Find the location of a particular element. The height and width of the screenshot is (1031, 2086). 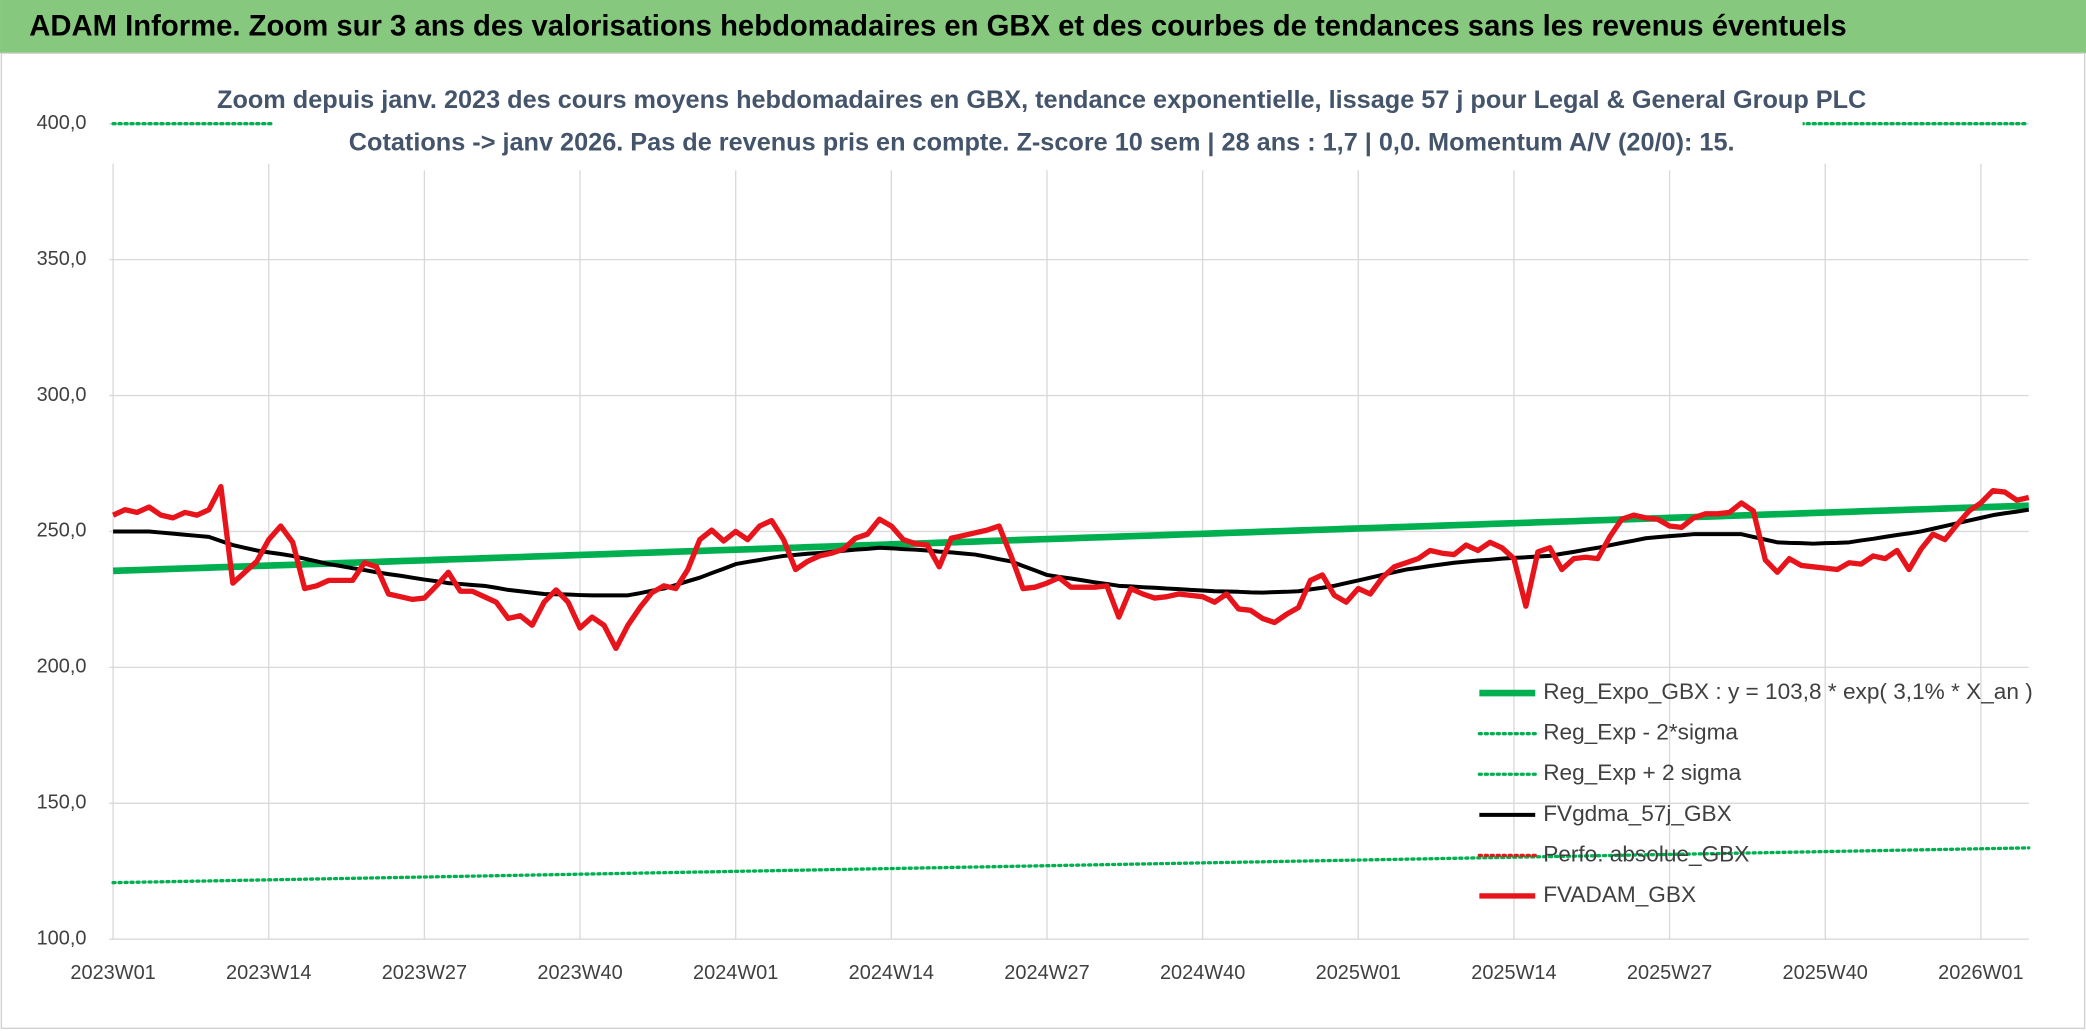

x-tick-label: 2024W01 is located at coordinates (735, 973).